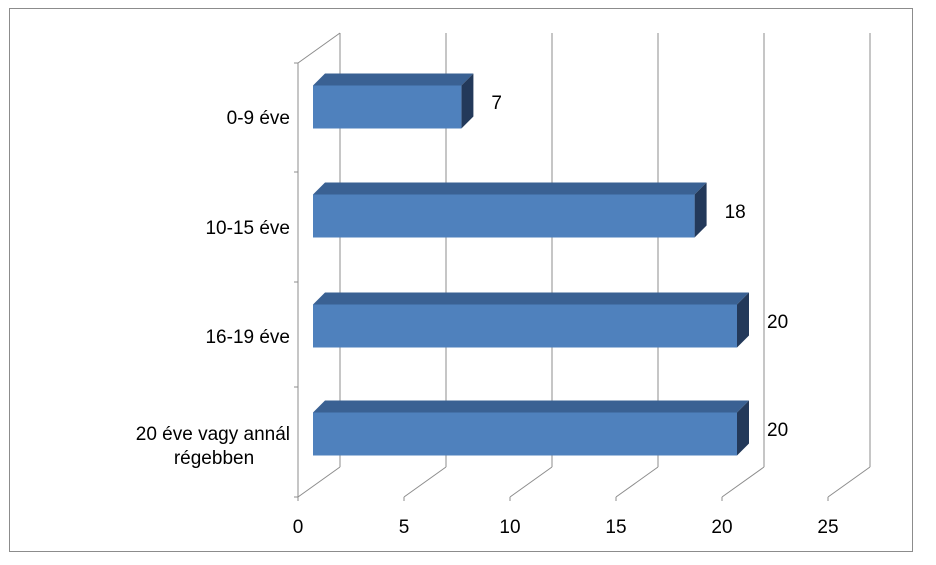  I want to click on category-label-line: 0-9 éve, so click(258, 118).